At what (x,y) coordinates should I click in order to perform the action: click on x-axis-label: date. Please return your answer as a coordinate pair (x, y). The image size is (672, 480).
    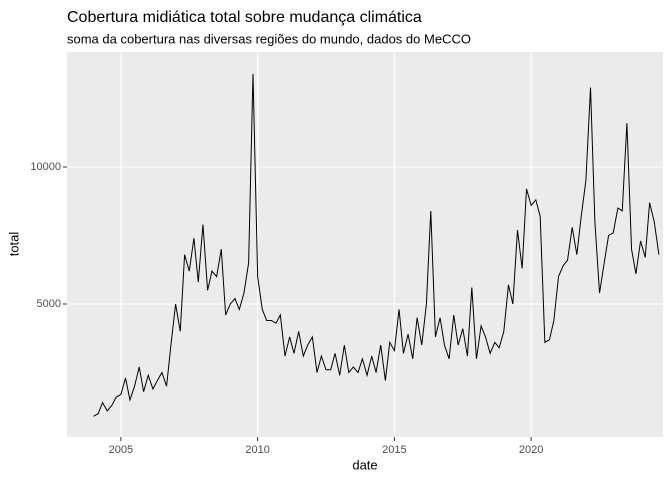
    Looking at the image, I should click on (364, 464).